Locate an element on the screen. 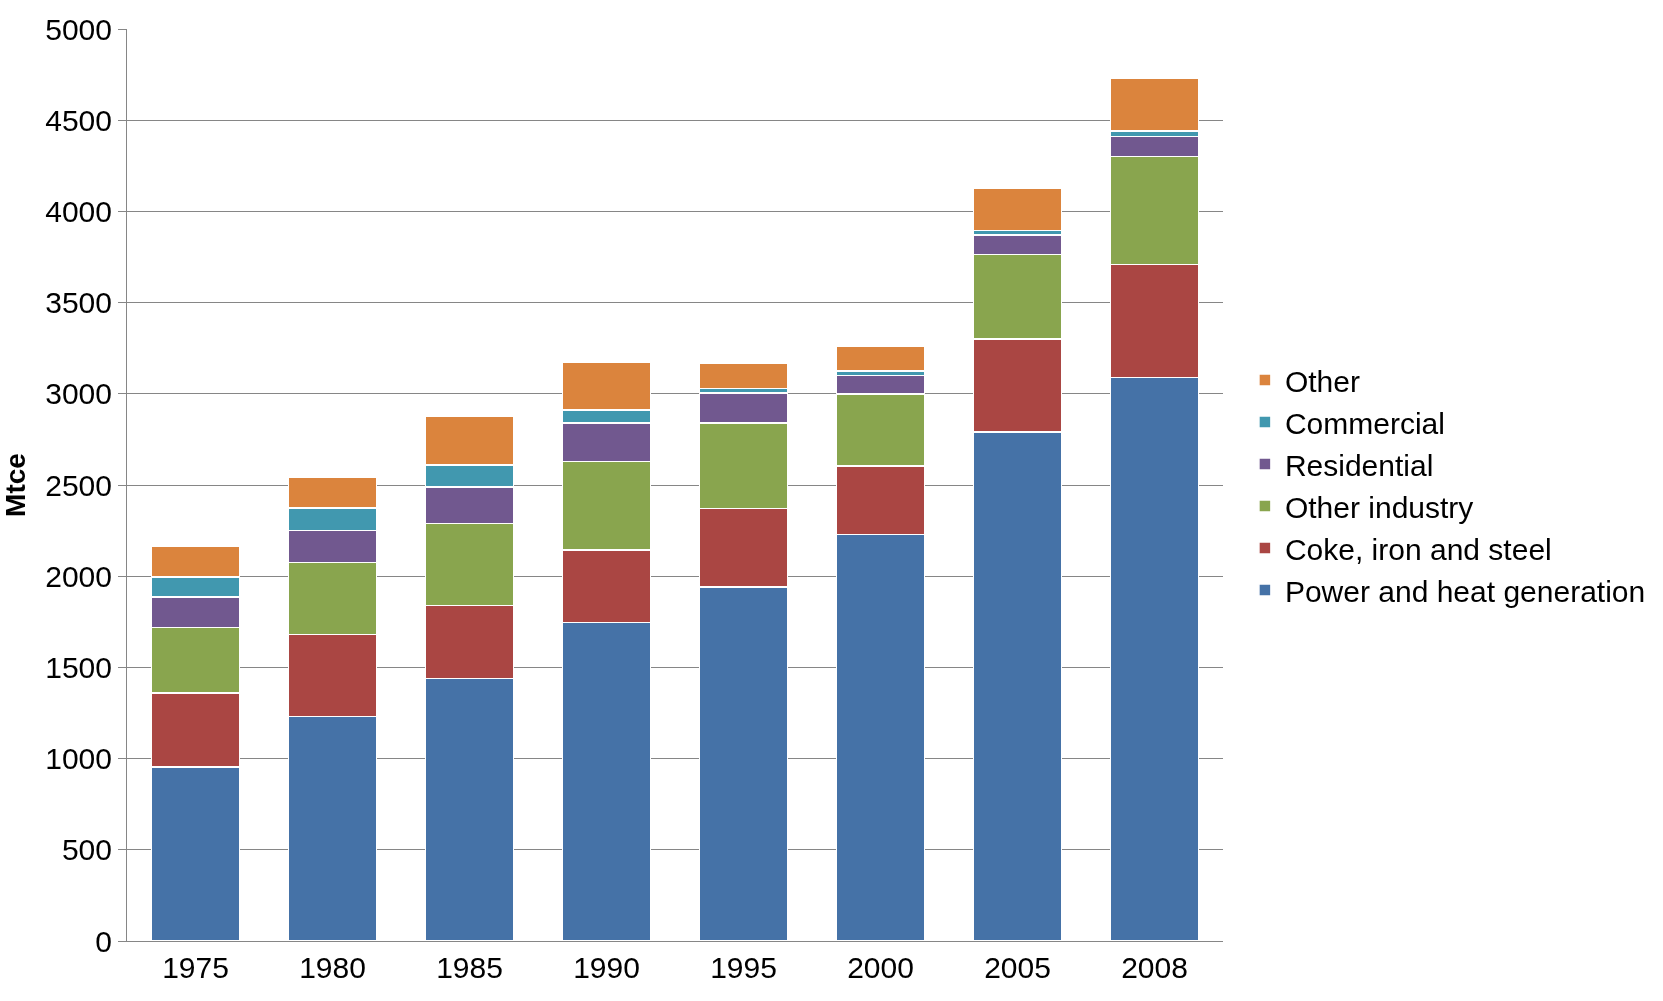 This screenshot has width=1663, height=1001. y-tick-label: 3500 is located at coordinates (78, 303).